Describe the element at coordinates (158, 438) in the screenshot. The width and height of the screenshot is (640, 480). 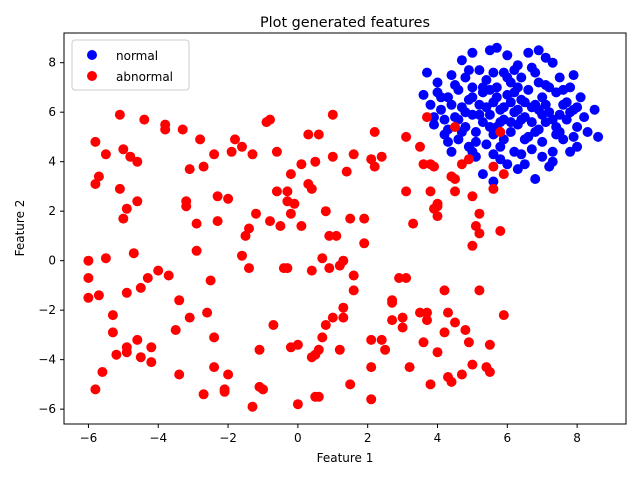
I see `x-tick-label-1: −4` at that location.